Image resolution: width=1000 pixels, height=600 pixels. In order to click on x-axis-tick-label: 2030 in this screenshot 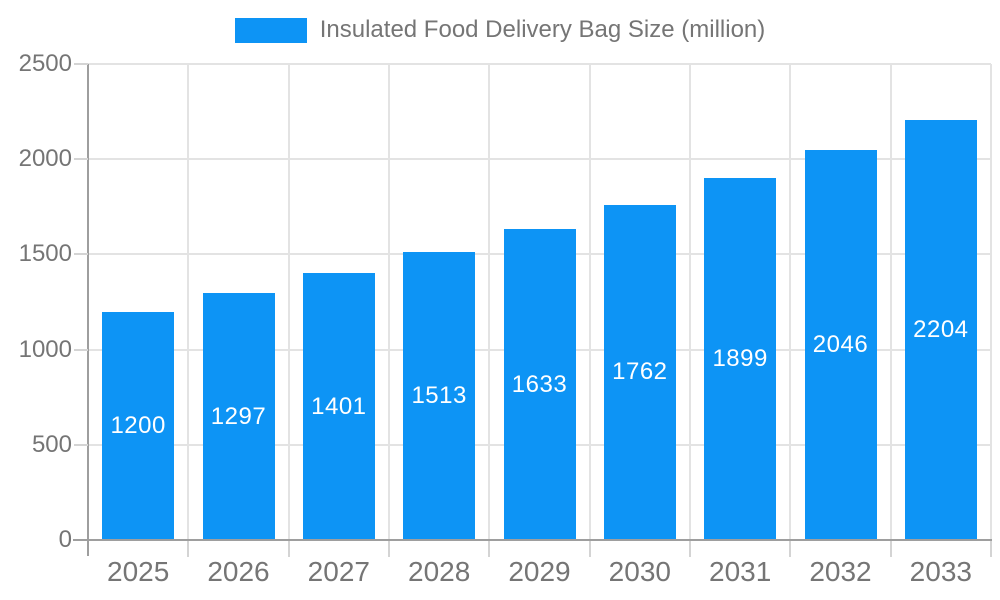, I will do `click(639, 571)`.